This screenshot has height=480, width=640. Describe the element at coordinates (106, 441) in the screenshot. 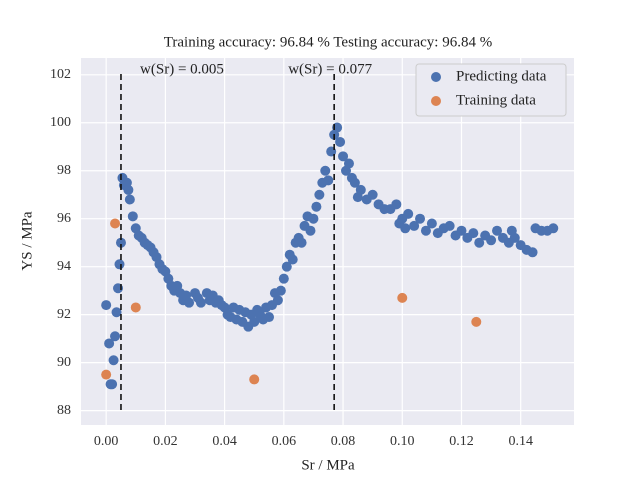

I see `x-tick-label: 0.00` at that location.